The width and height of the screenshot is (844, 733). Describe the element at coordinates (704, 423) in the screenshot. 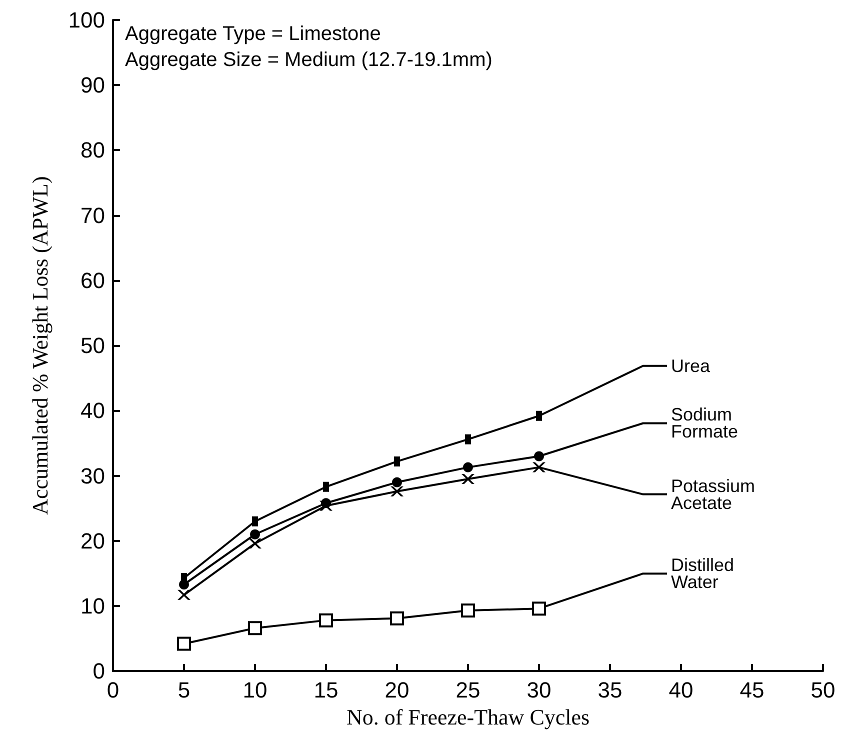

I see `text: Sodium Formate` at that location.